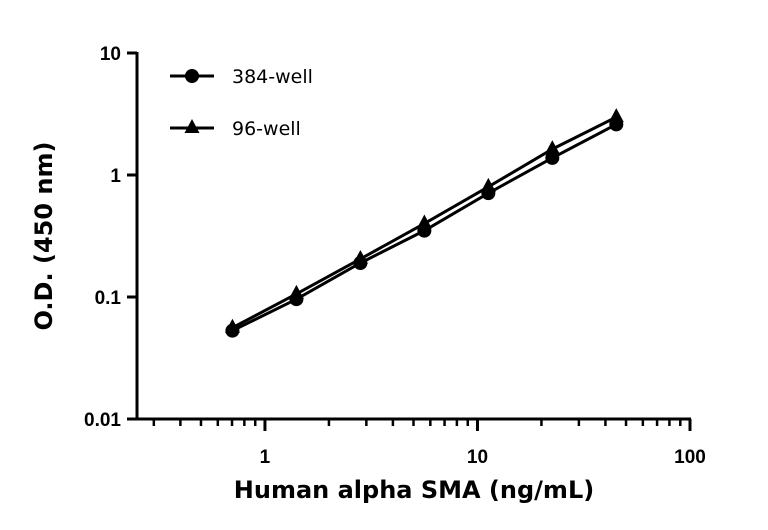 The width and height of the screenshot is (768, 530). What do you see at coordinates (266, 129) in the screenshot?
I see `legend-label: 96-well` at bounding box center [266, 129].